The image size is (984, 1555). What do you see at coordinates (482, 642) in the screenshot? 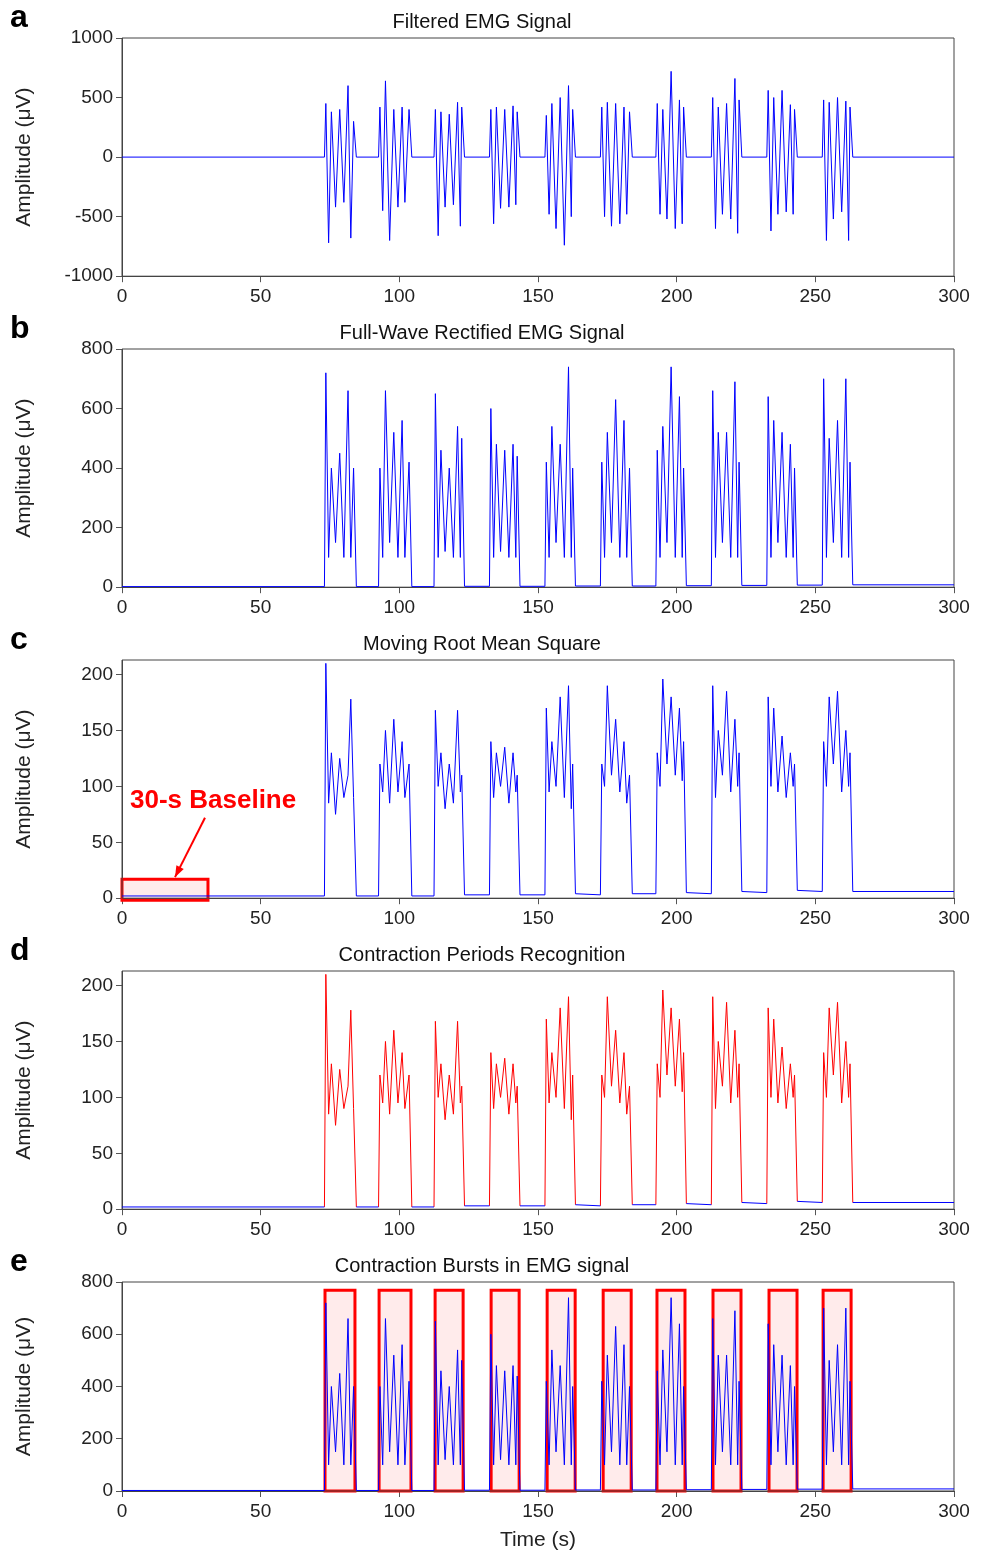
I see `chart-title: Moving Root Mean Square` at bounding box center [482, 642].